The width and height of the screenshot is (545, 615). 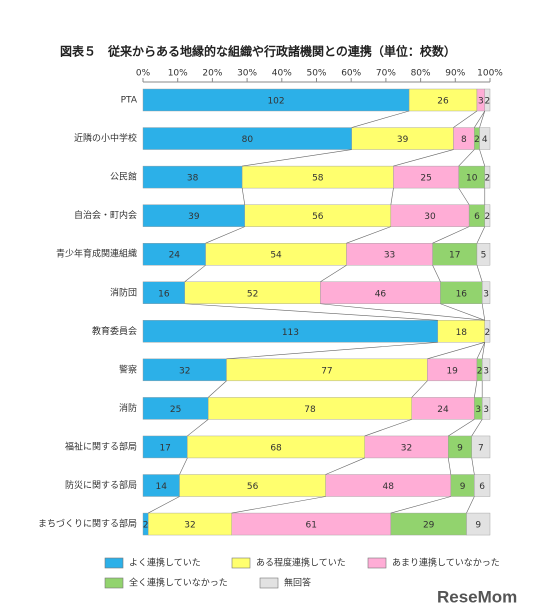 What do you see at coordinates (326, 371) in the screenshot?
I see `value-label: 77` at bounding box center [326, 371].